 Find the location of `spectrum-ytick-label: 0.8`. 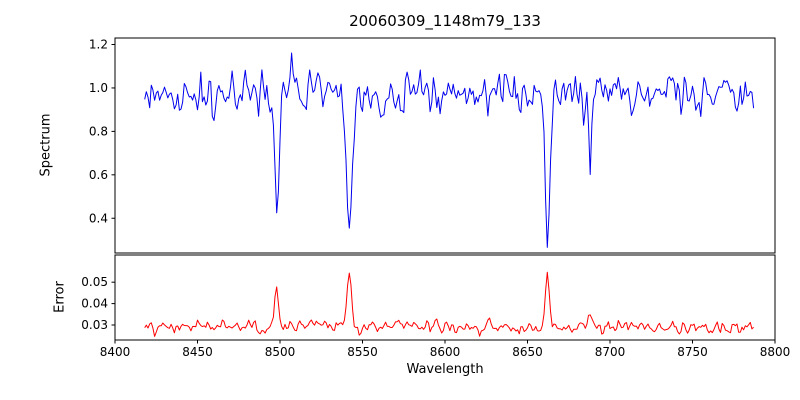

spectrum-ytick-label: 0.8 is located at coordinates (98, 131).